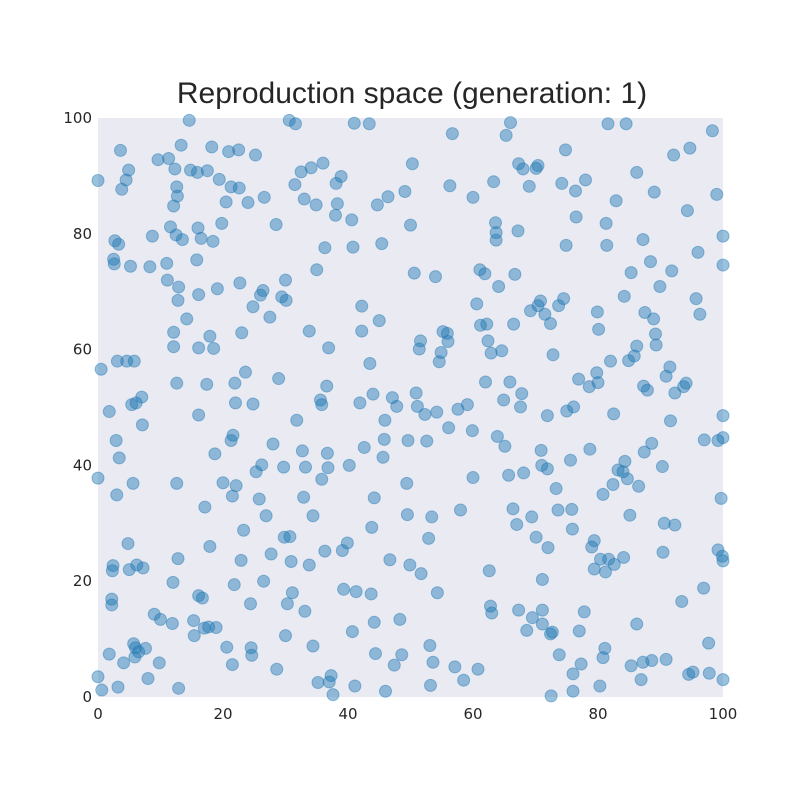 The height and width of the screenshot is (800, 800). What do you see at coordinates (472, 714) in the screenshot?
I see `x-tick-label: 60` at bounding box center [472, 714].